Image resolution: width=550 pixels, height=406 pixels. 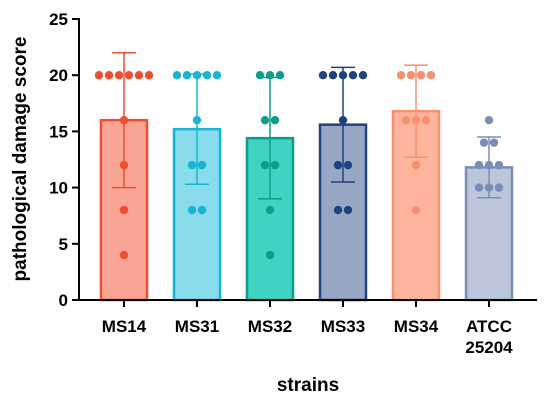 I want to click on x-tick-label: 25204, so click(x=489, y=347).